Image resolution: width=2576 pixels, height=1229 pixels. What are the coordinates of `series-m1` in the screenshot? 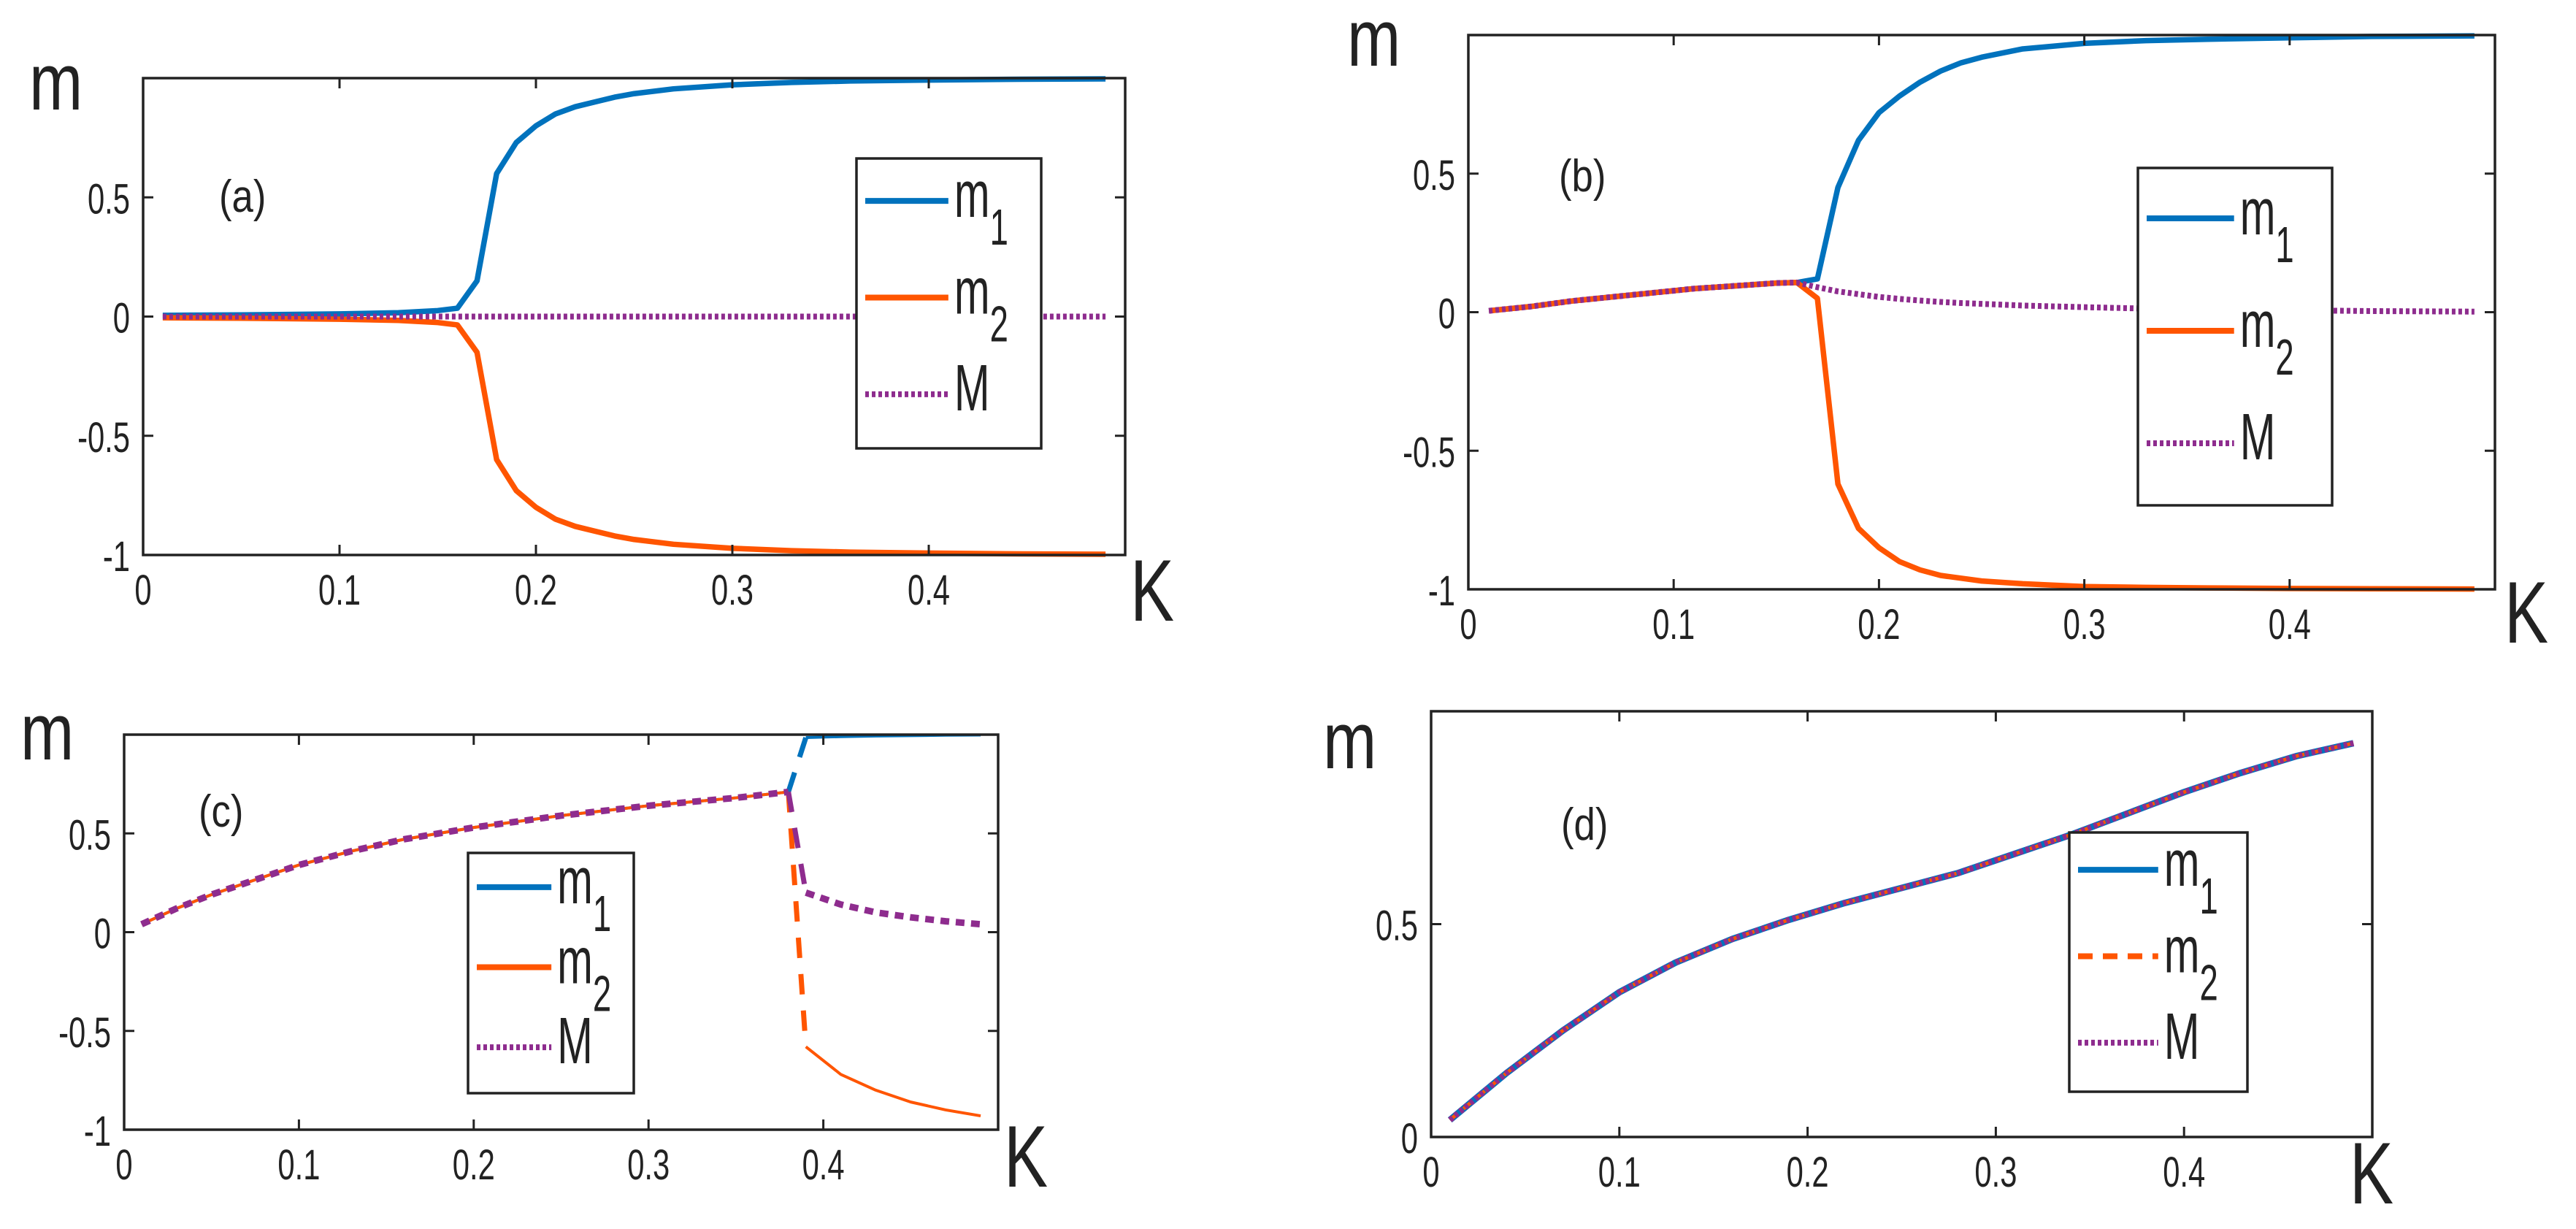 It's located at (634, 197).